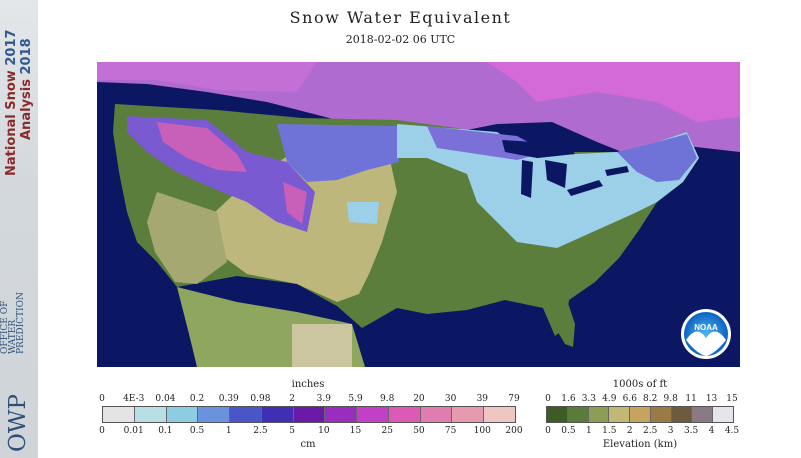 The width and height of the screenshot is (801, 458). I want to click on legend-tick-label: 30, so click(450, 399).